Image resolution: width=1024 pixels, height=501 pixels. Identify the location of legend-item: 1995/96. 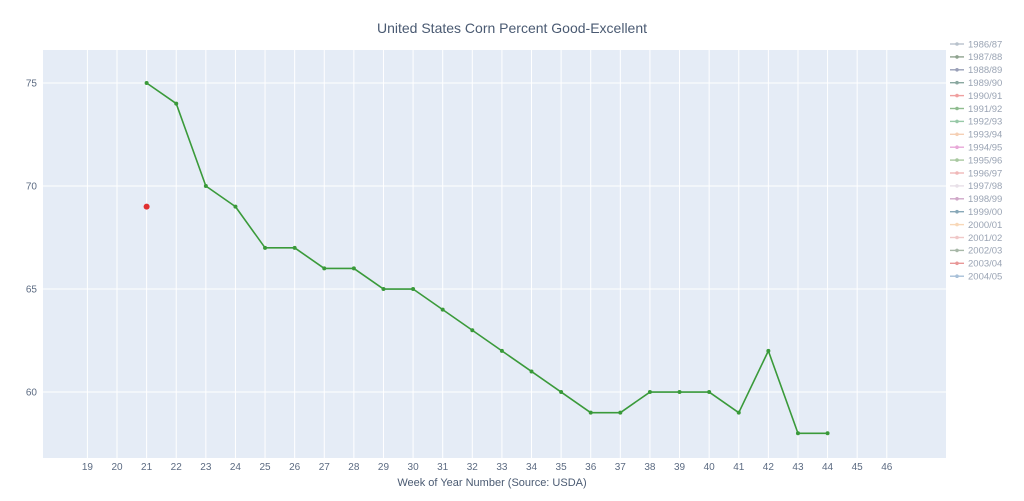
(976, 160).